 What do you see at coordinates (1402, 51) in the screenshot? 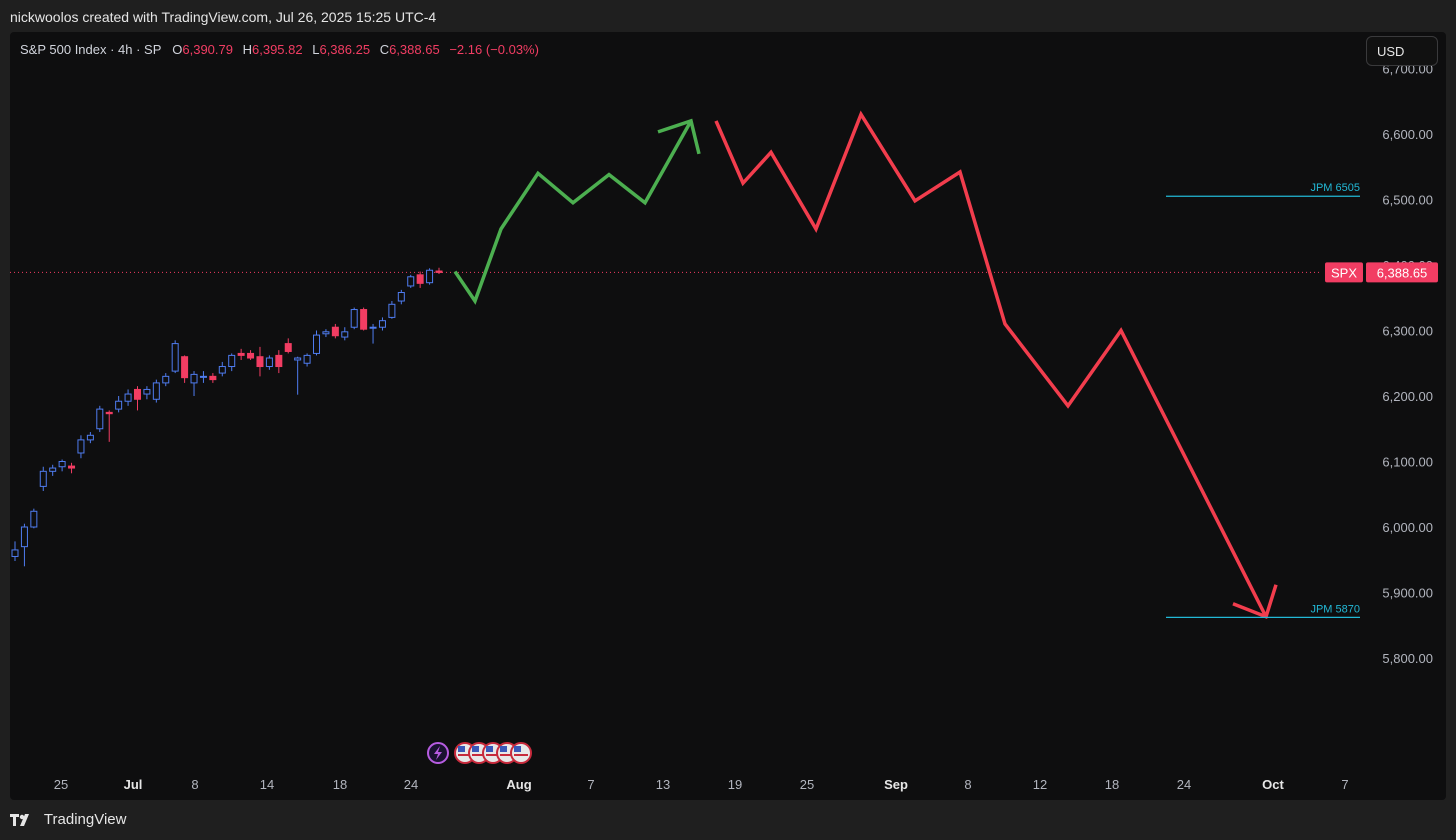
I see `currency-button: USD` at bounding box center [1402, 51].